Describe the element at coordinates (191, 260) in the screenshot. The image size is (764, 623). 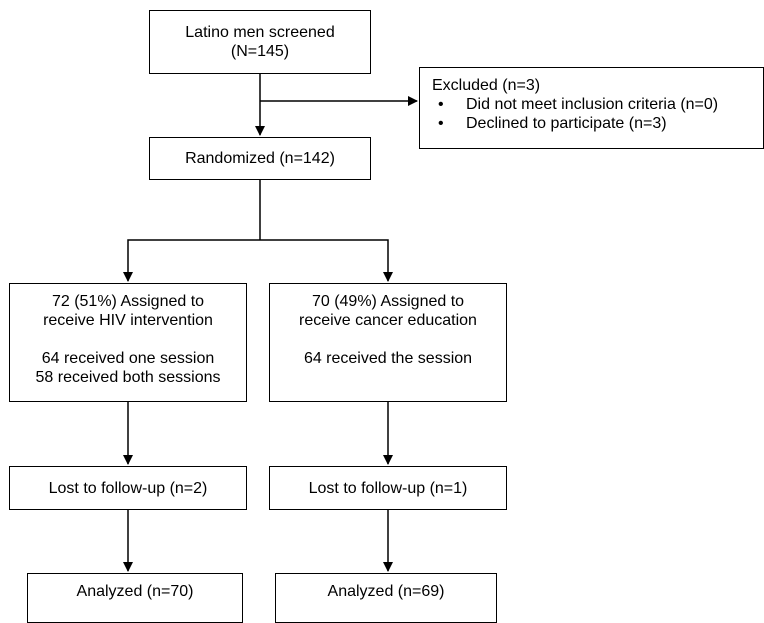
I see `arrow-split-to-hiv-arm` at that location.